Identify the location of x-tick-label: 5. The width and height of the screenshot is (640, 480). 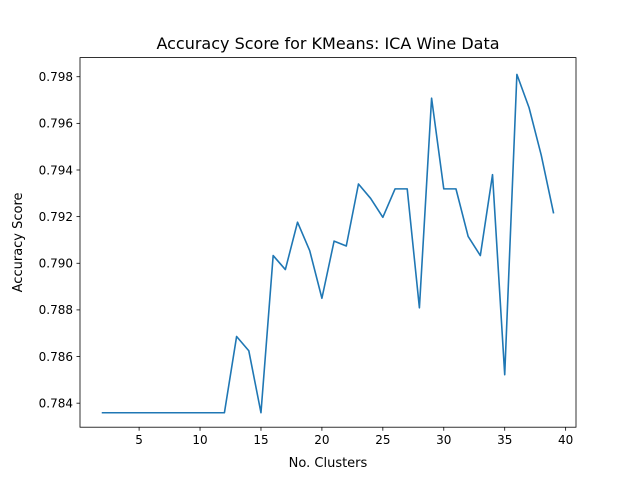
(139, 440).